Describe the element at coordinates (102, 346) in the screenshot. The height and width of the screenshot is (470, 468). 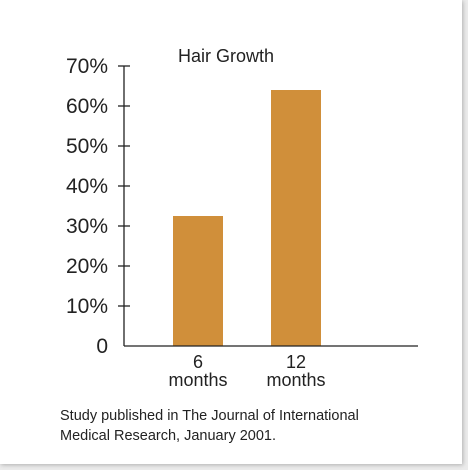
I see `y-tick-label-0: 0` at that location.